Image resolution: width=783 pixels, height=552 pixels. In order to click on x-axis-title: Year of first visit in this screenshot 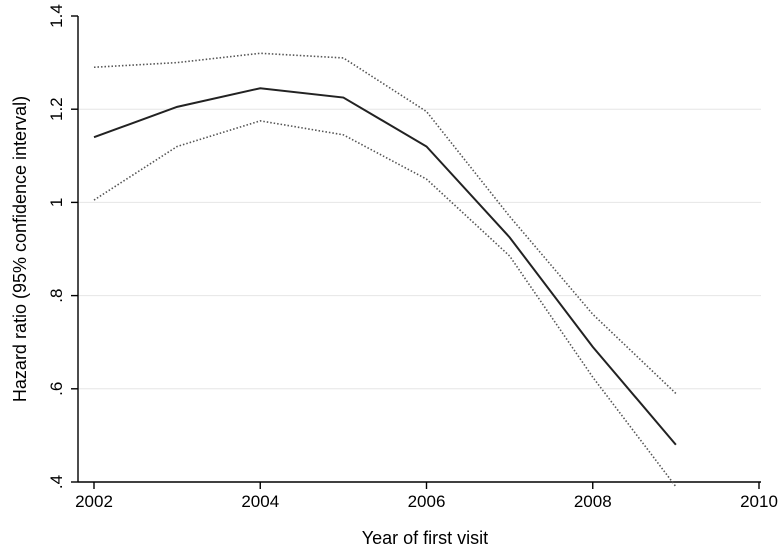, I will do `click(425, 538)`.